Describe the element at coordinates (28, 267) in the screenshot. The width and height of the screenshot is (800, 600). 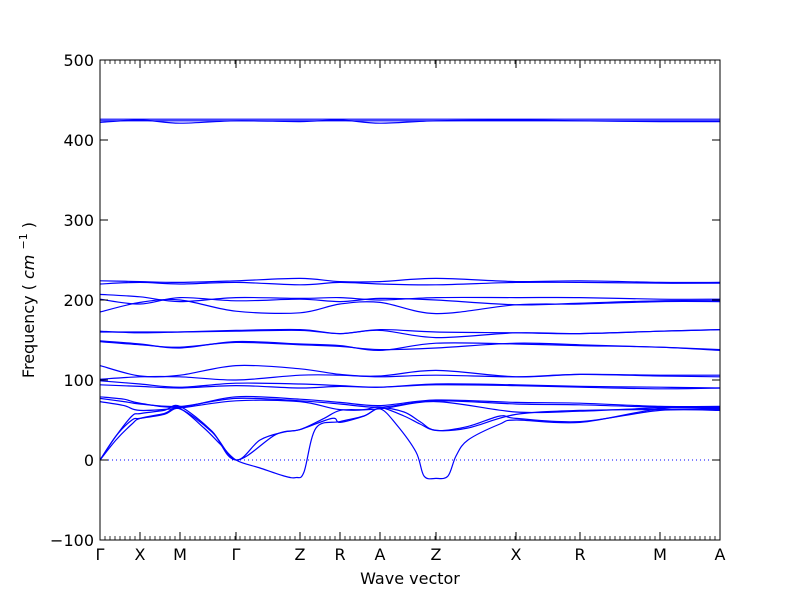
I see `y-axis-unit: cm` at that location.